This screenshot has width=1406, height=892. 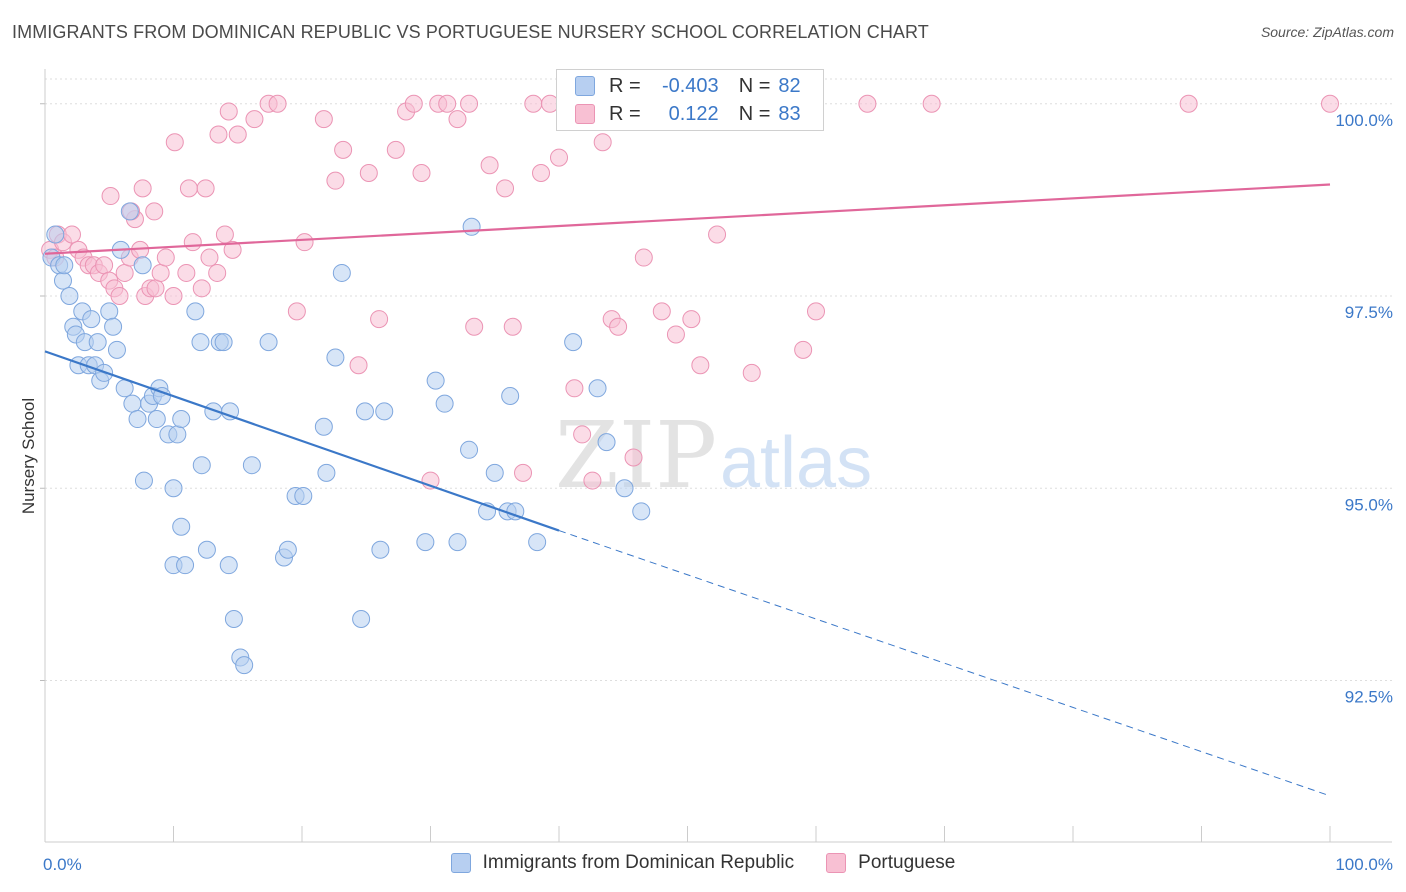 I want to click on y-tick-label: 92.5%, so click(x=1369, y=697).